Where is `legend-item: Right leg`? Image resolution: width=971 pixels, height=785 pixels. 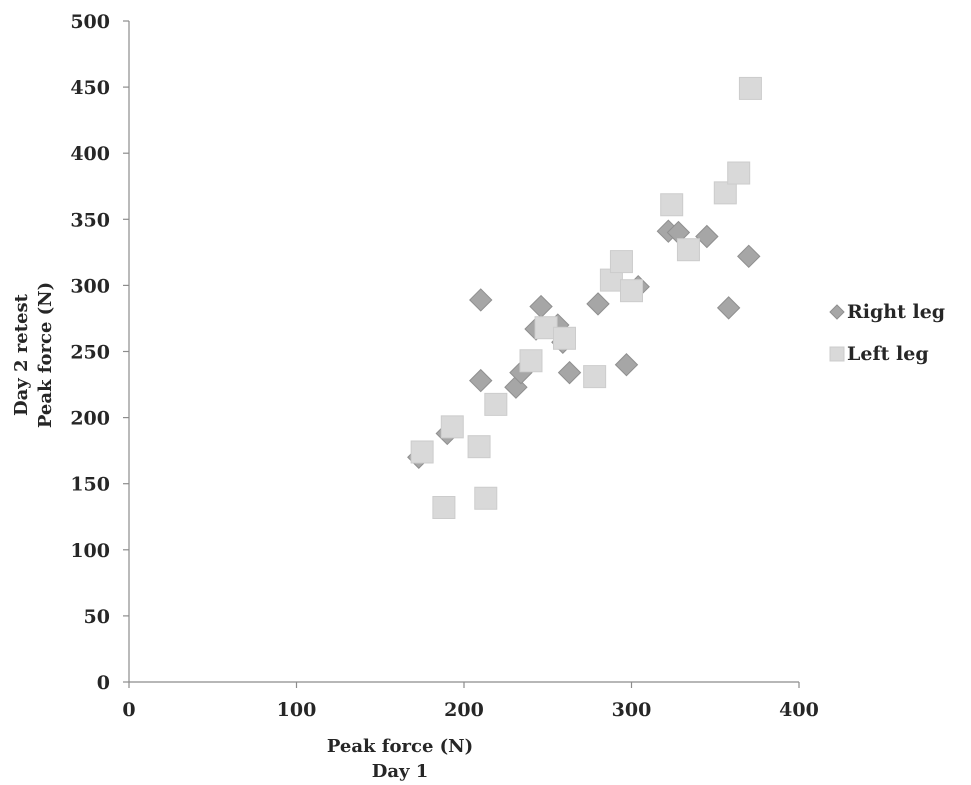 legend-item: Right leg is located at coordinates (887, 312).